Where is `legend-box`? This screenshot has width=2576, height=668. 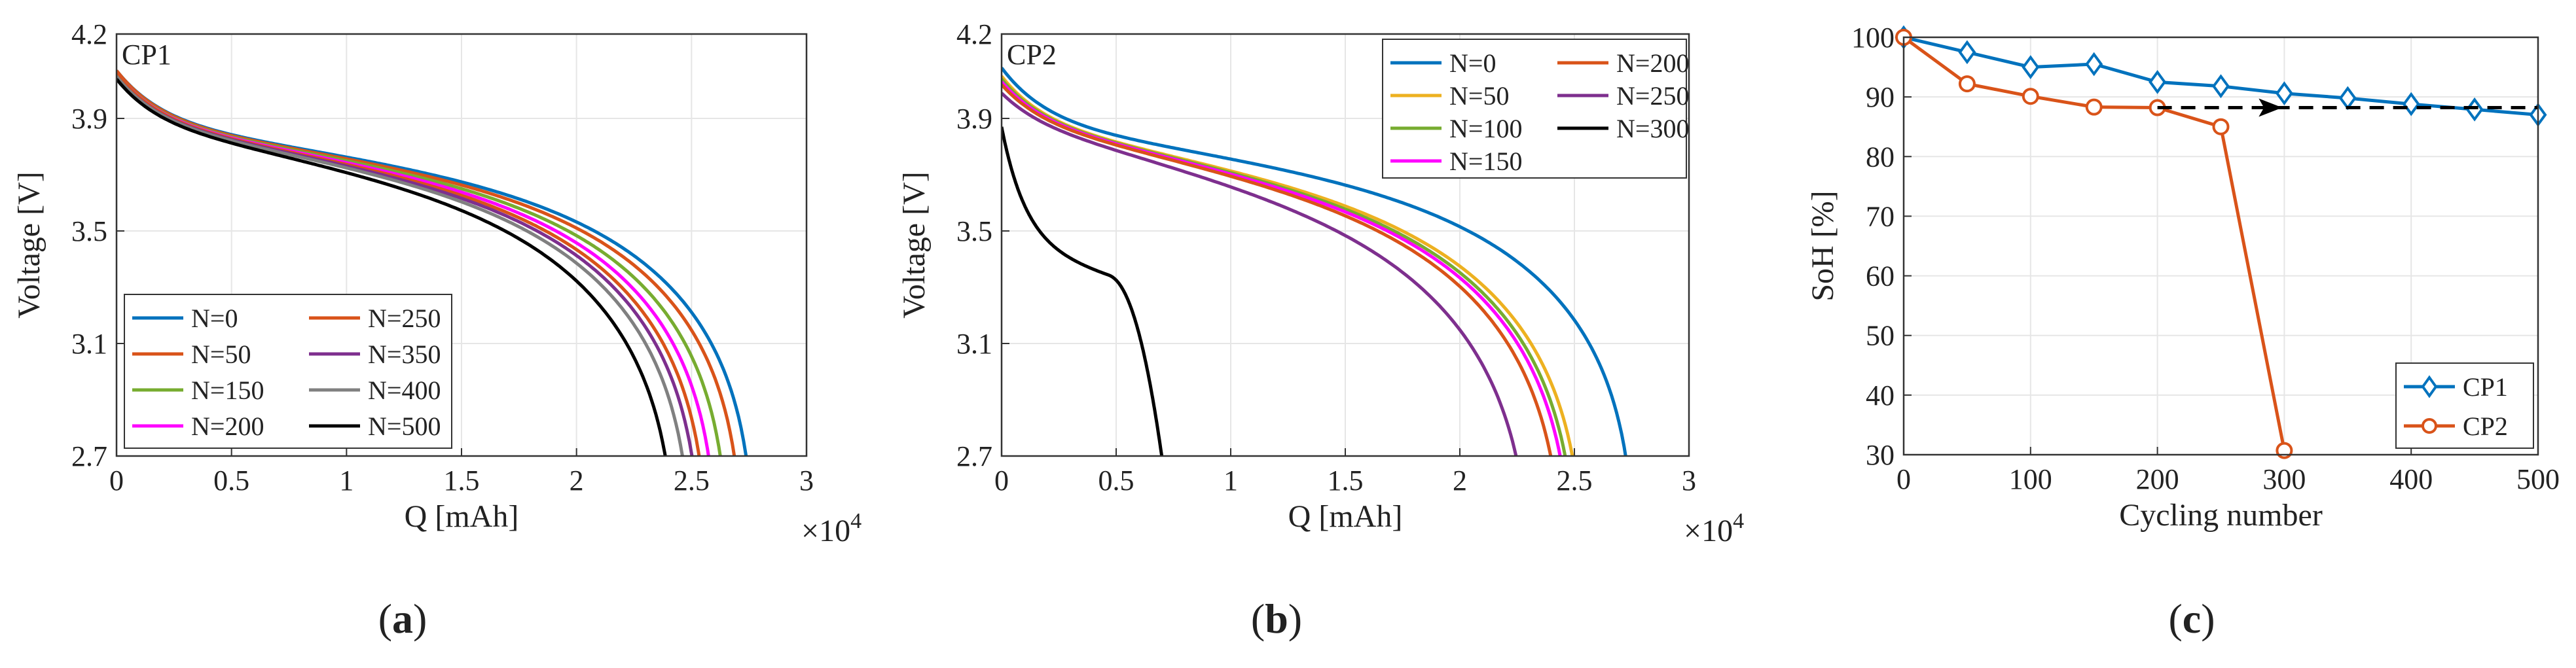
legend-box is located at coordinates (288, 371).